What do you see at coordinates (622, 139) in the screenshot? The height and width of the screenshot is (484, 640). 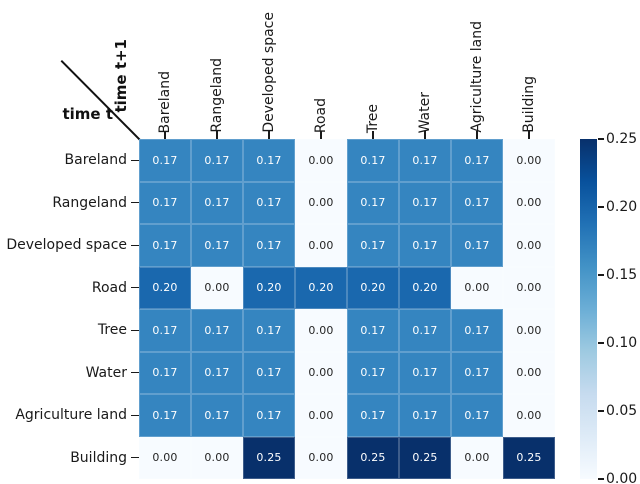 I see `colorbar-tick-label: 0.25` at bounding box center [622, 139].